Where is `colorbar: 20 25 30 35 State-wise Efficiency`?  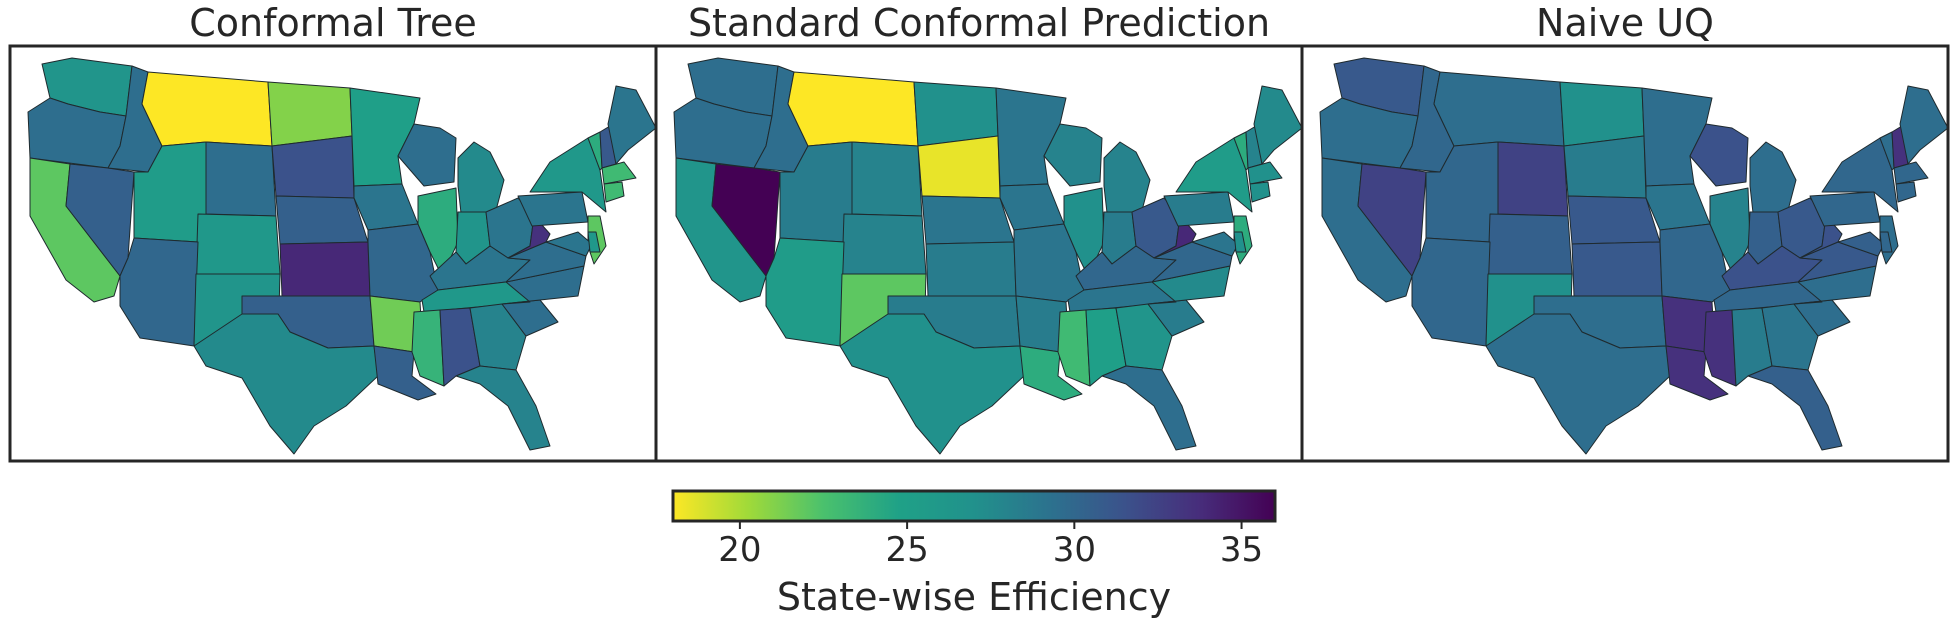 colorbar: 20 25 30 35 State-wise Efficiency is located at coordinates (974, 554).